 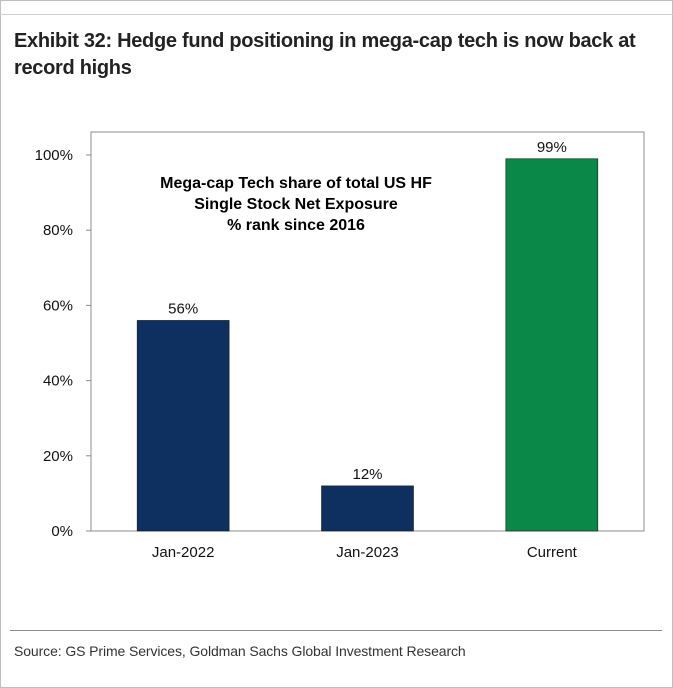 I want to click on x-tick-label: Jan-2022, so click(x=183, y=552).